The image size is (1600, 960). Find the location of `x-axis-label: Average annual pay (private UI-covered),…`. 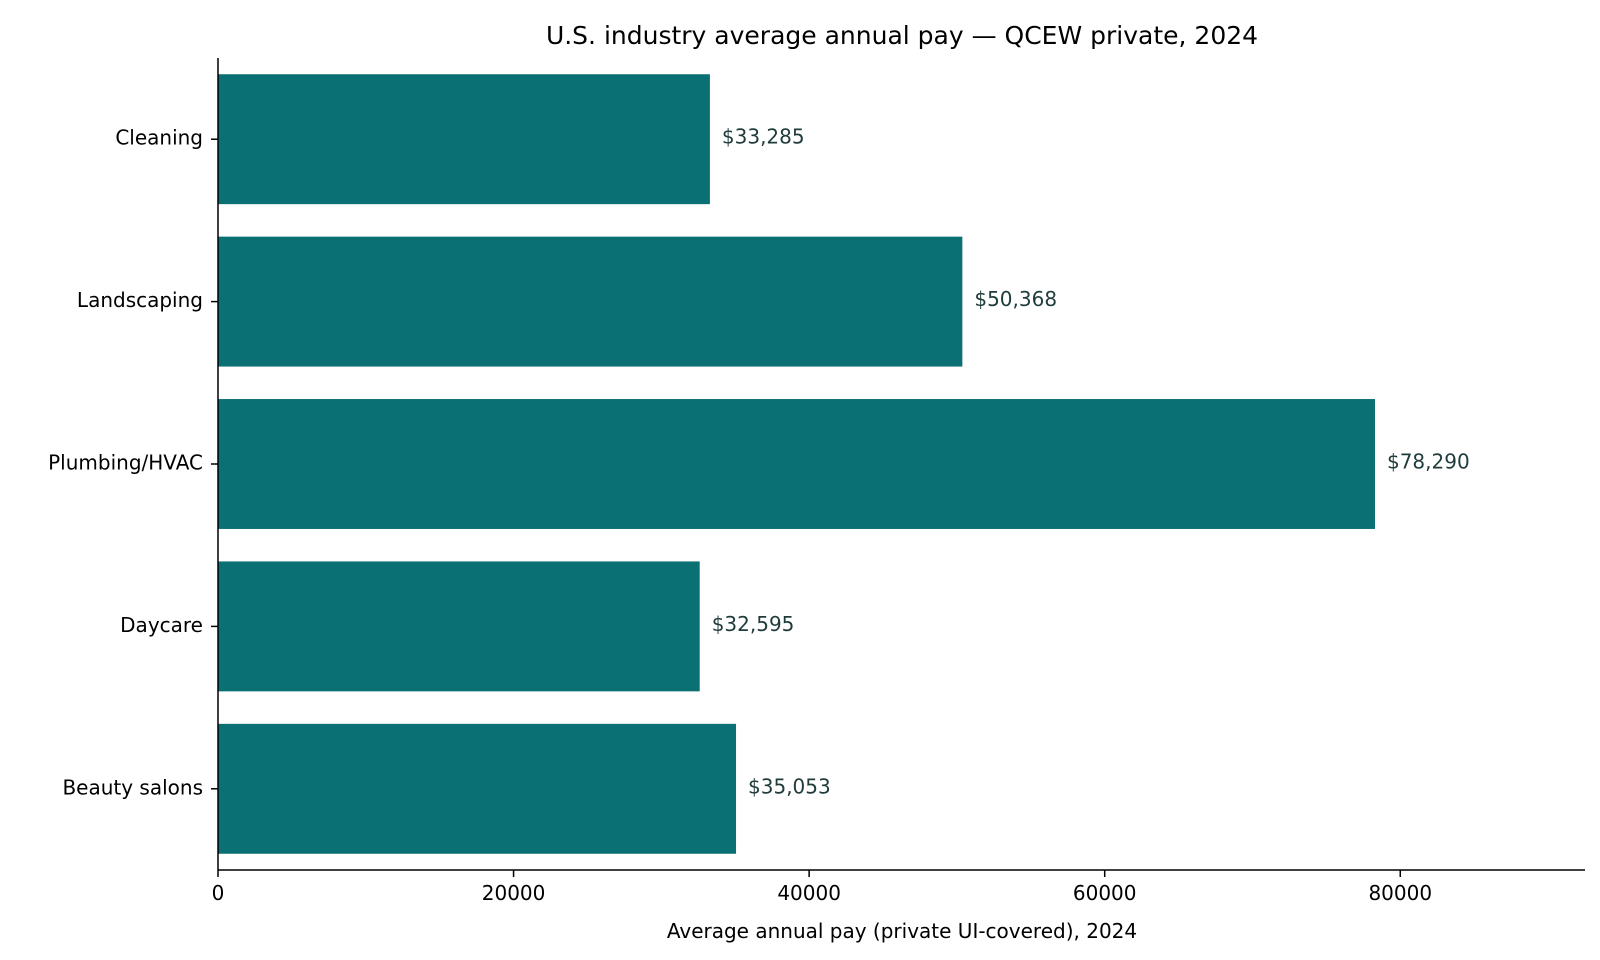

x-axis-label: Average annual pay (private UI-covered),… is located at coordinates (902, 931).